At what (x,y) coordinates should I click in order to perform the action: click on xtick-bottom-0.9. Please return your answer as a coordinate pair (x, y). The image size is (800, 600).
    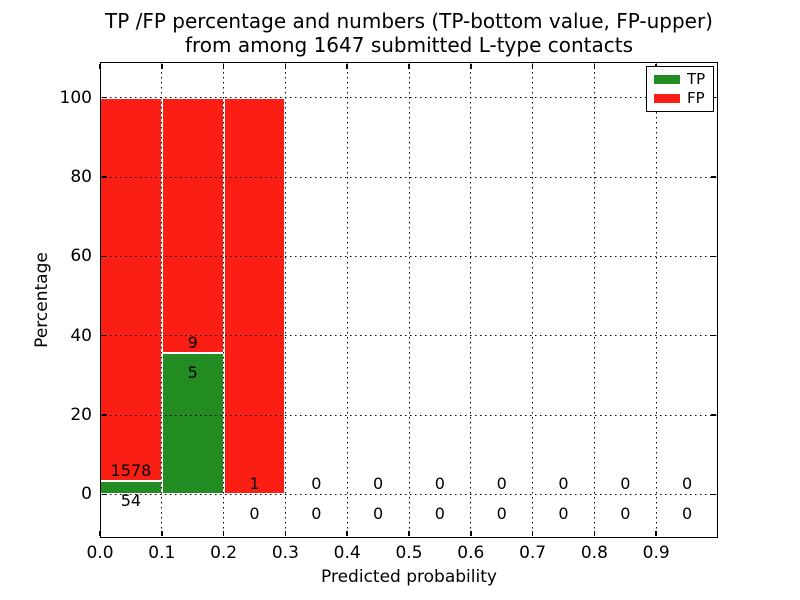
    Looking at the image, I should click on (656, 534).